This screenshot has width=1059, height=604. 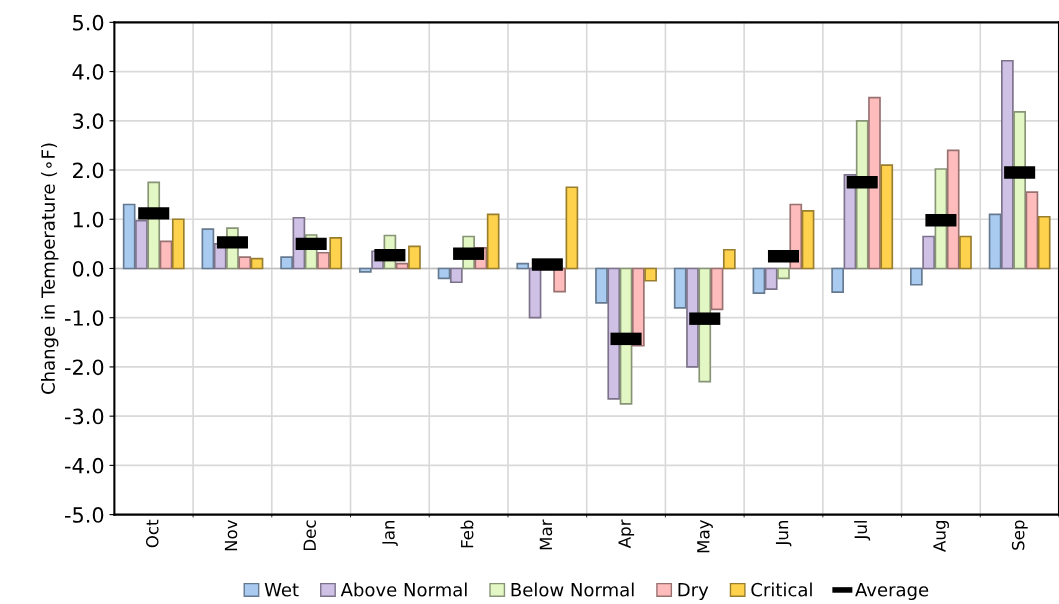 What do you see at coordinates (84, 515) in the screenshot?
I see `y-tick-label: -5.0` at bounding box center [84, 515].